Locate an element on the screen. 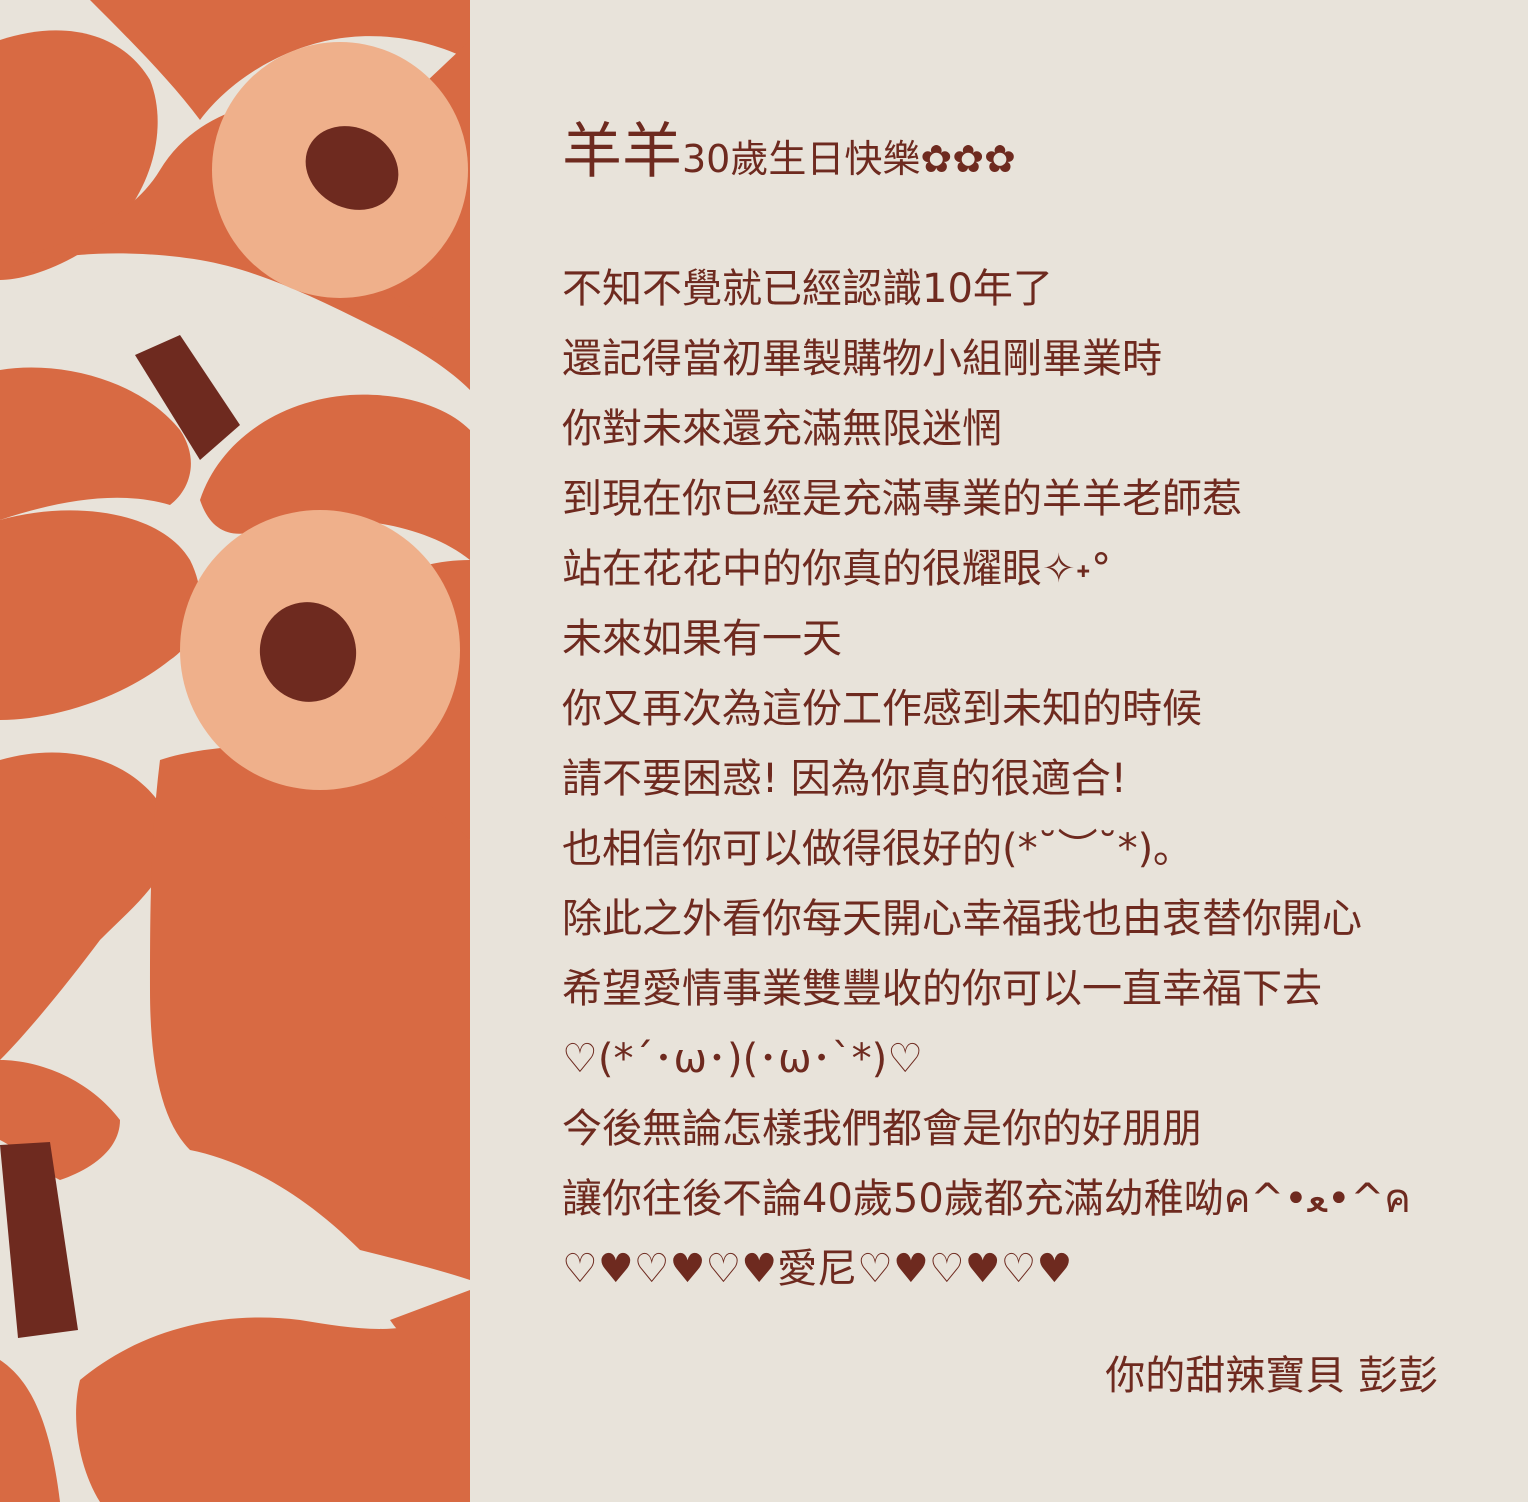 The width and height of the screenshot is (1528, 1502). message-line: ♡♥♡♥♡♥愛尼♡♥♡♥♡♥ is located at coordinates (817, 1269).